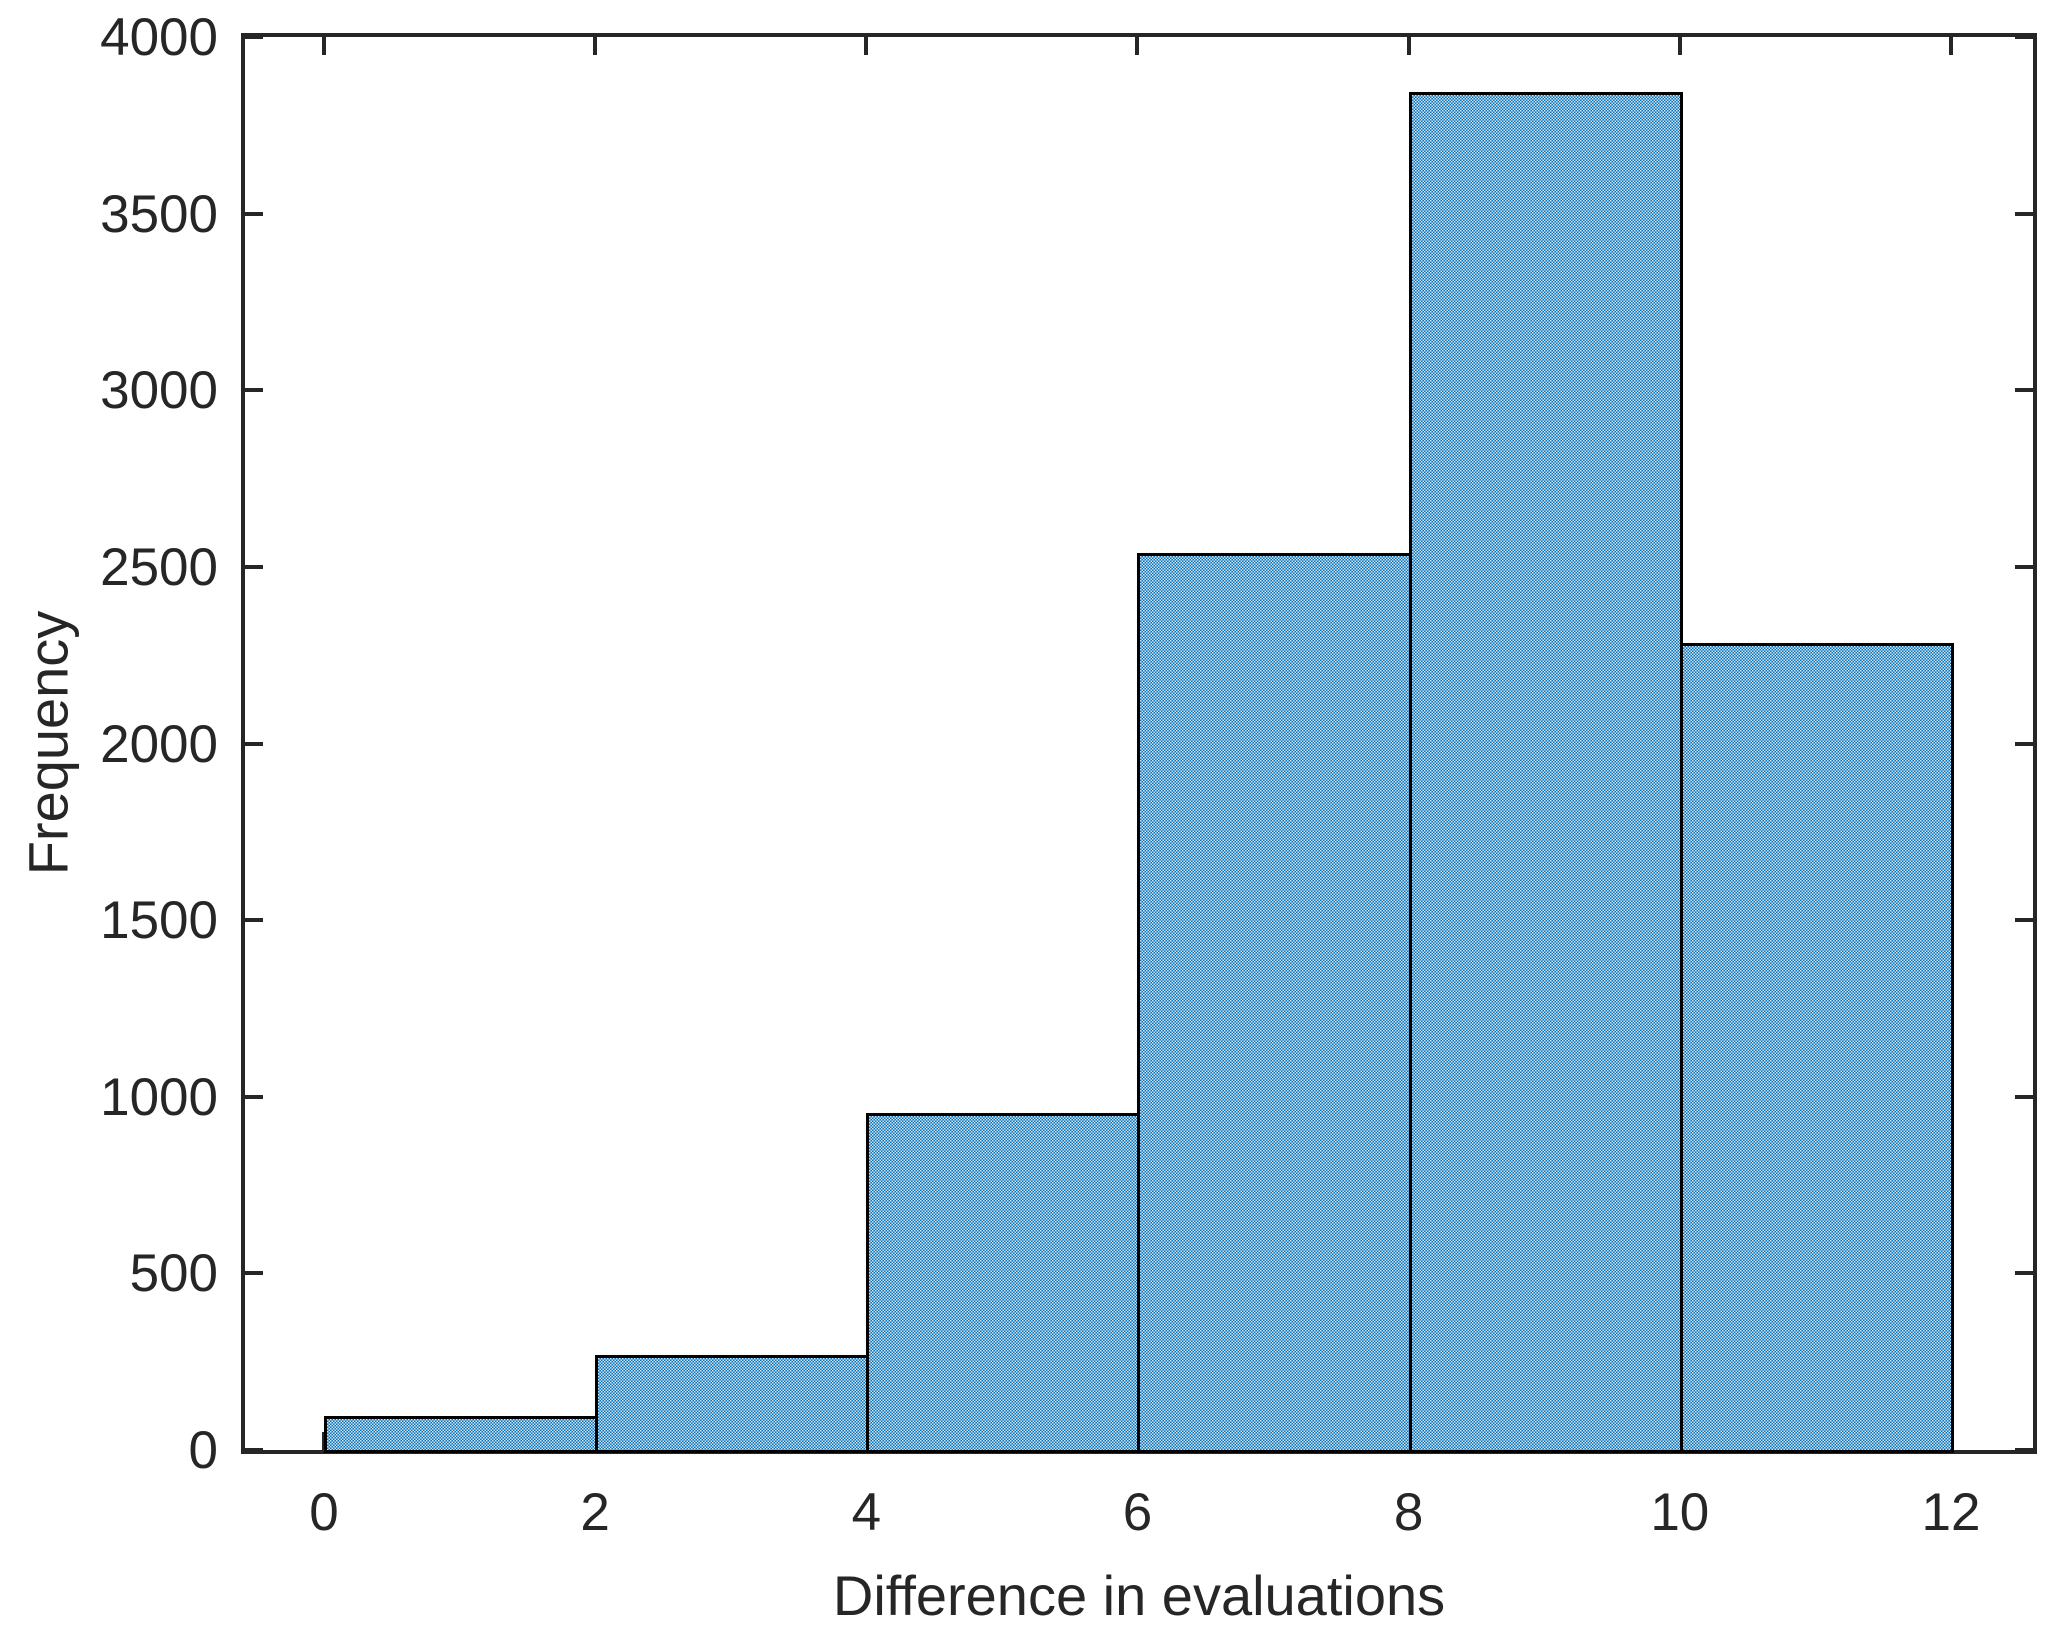 This screenshot has width=2060, height=1635. What do you see at coordinates (159, 1097) in the screenshot?
I see `y-tick-label: 1000` at bounding box center [159, 1097].